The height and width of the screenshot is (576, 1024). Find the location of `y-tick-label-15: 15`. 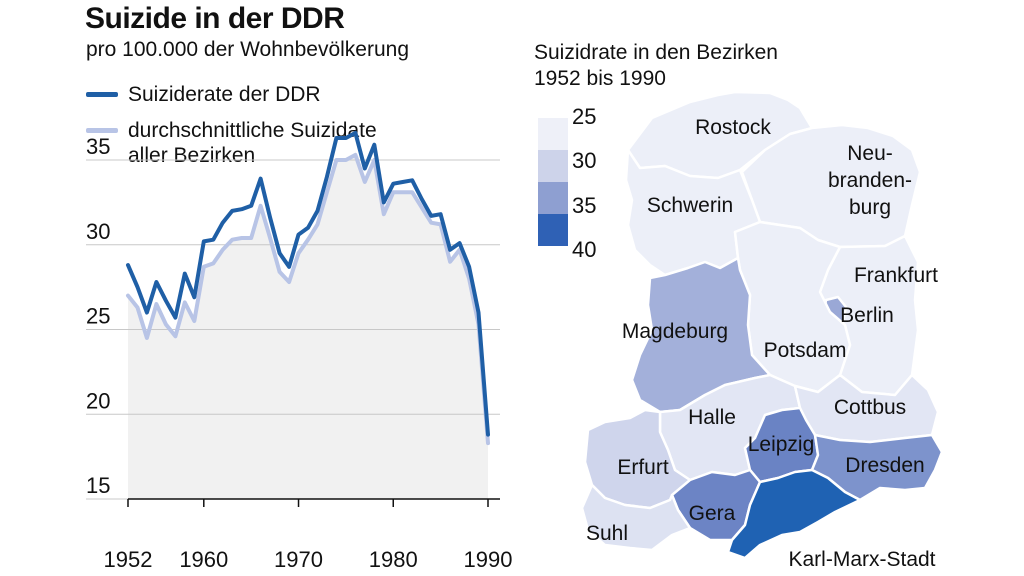

y-tick-label-15: 15 is located at coordinates (98, 485).